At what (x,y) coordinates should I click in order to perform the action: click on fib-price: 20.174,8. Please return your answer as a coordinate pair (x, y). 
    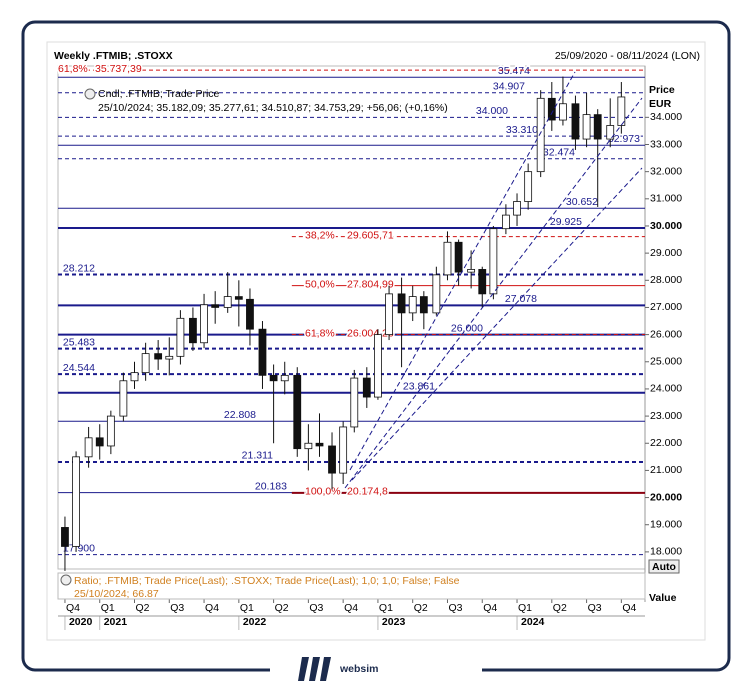
    Looking at the image, I should click on (367, 492).